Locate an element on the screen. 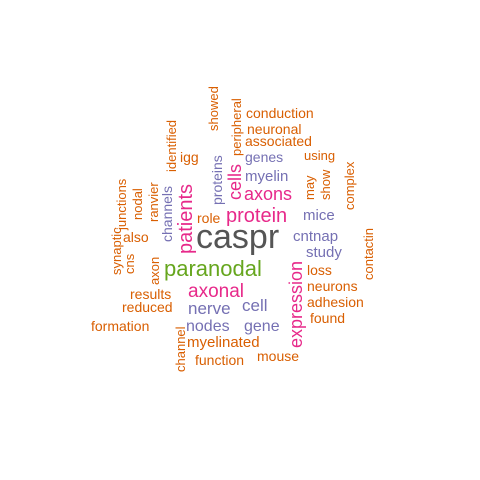  word-igg: igg is located at coordinates (189, 157).